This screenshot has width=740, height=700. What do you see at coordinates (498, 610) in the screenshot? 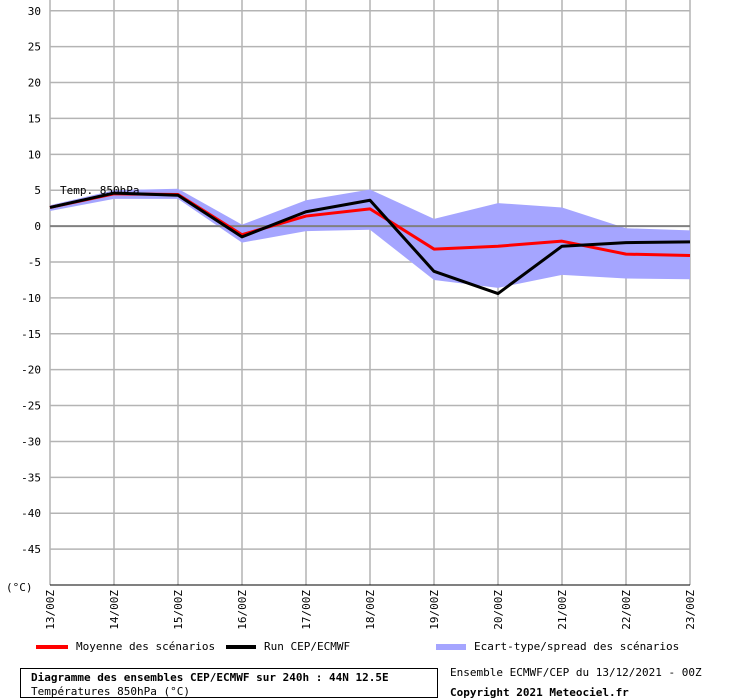
I see `x-tick-label: 20/00Z` at bounding box center [498, 610].